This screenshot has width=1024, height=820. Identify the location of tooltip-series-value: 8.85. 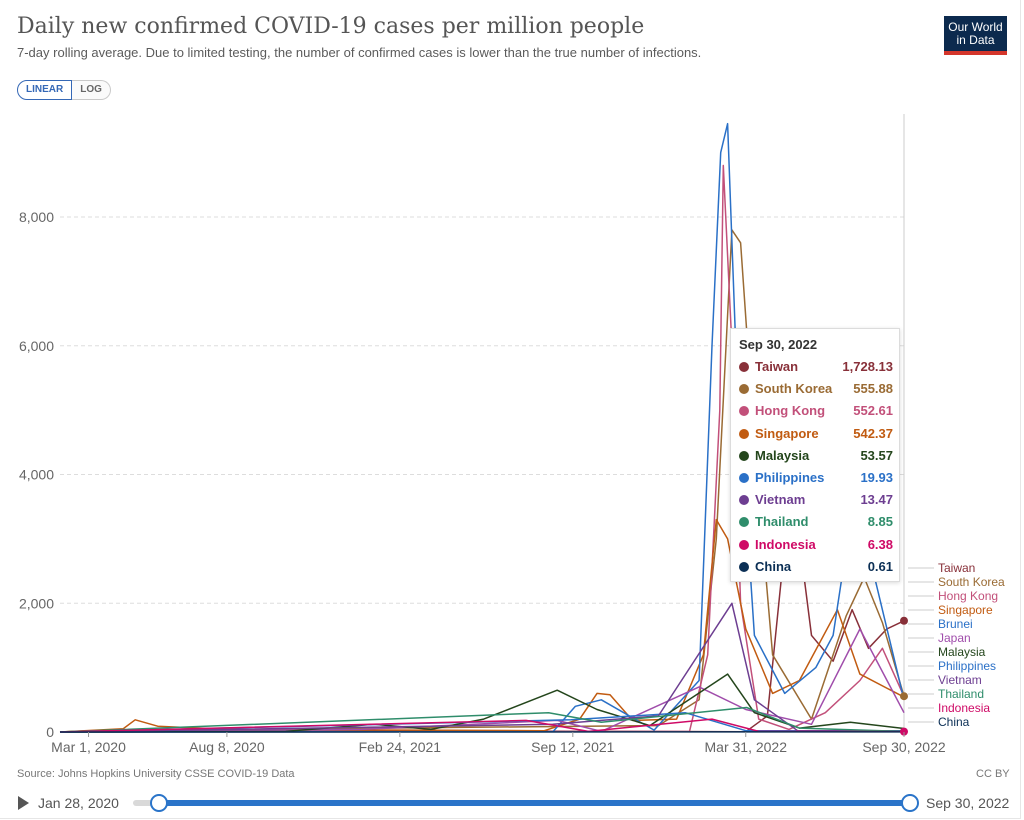
(880, 522).